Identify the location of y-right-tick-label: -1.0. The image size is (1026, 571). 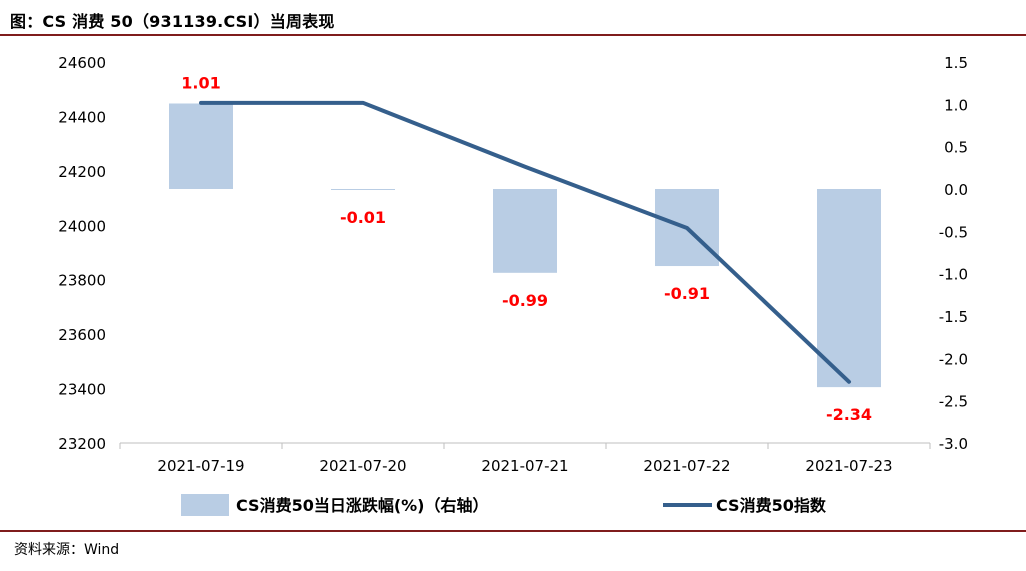
(953, 275).